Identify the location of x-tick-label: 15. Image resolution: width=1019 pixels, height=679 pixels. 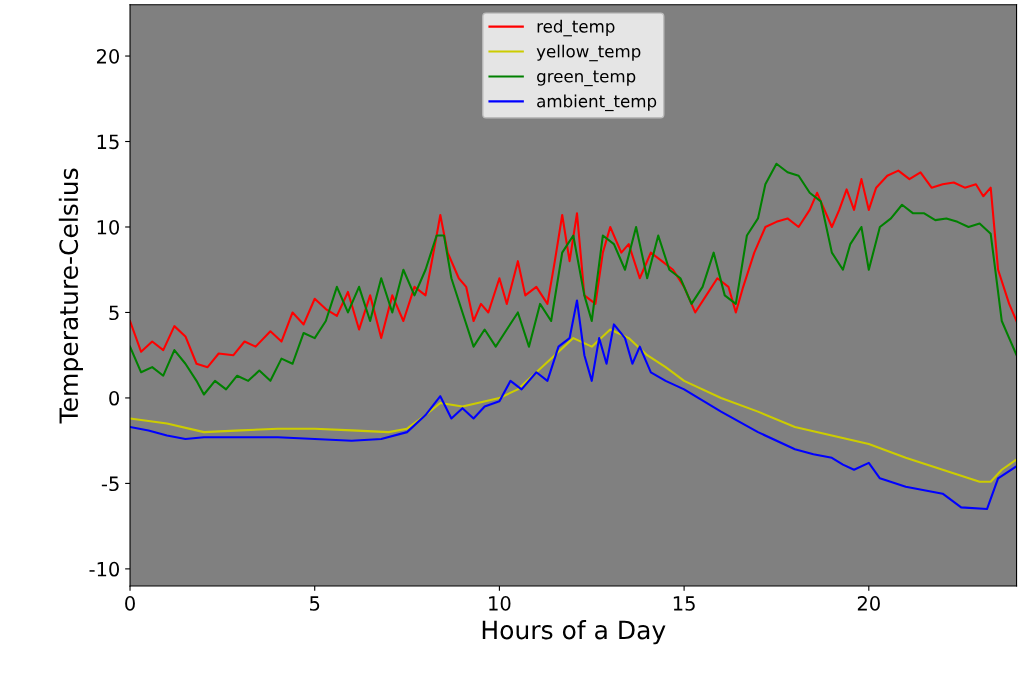
(684, 603).